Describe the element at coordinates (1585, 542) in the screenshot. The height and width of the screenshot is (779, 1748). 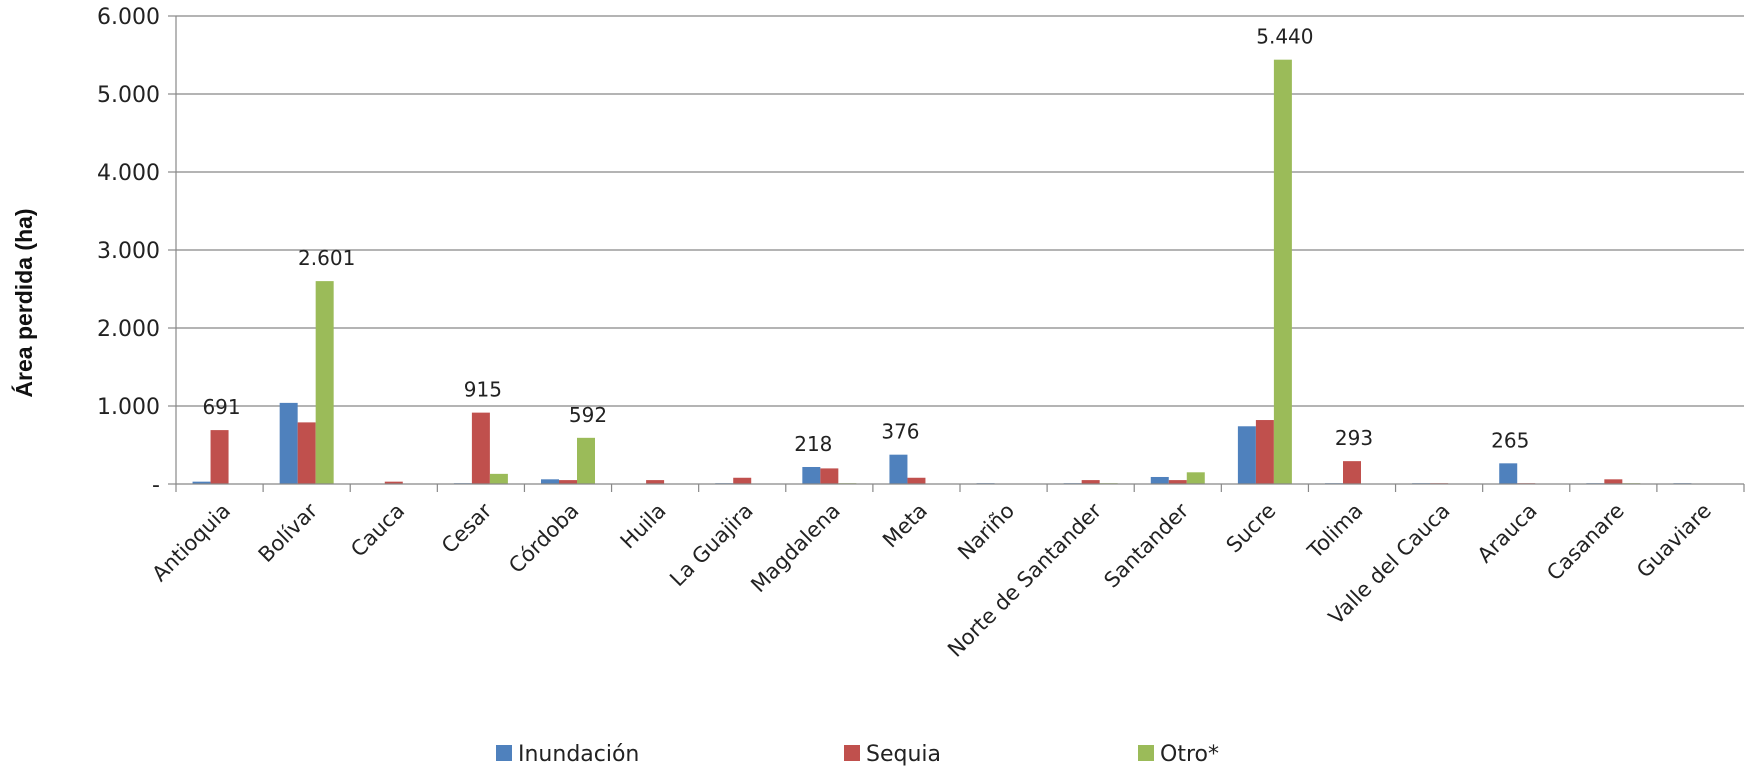
I see `x-tick-label: Casanare` at that location.